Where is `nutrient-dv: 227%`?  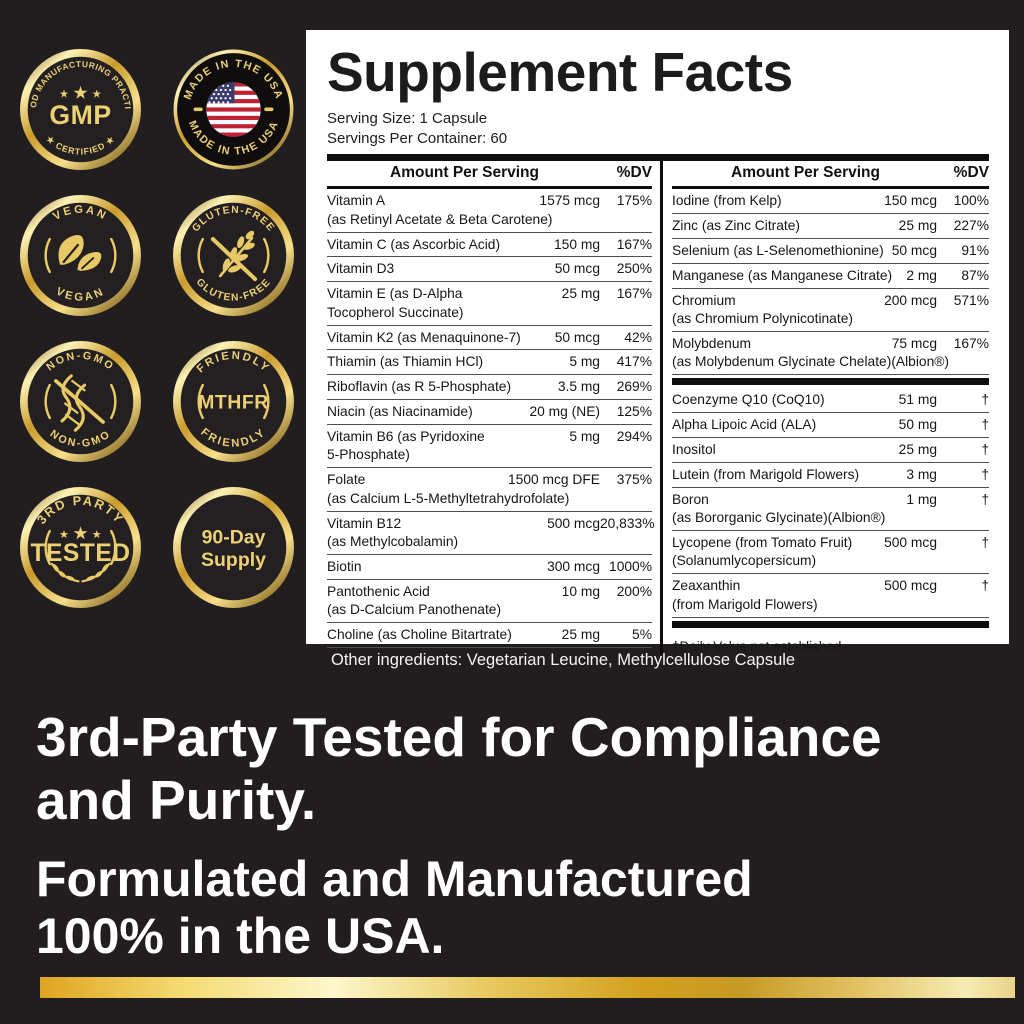 nutrient-dv: 227% is located at coordinates (971, 226).